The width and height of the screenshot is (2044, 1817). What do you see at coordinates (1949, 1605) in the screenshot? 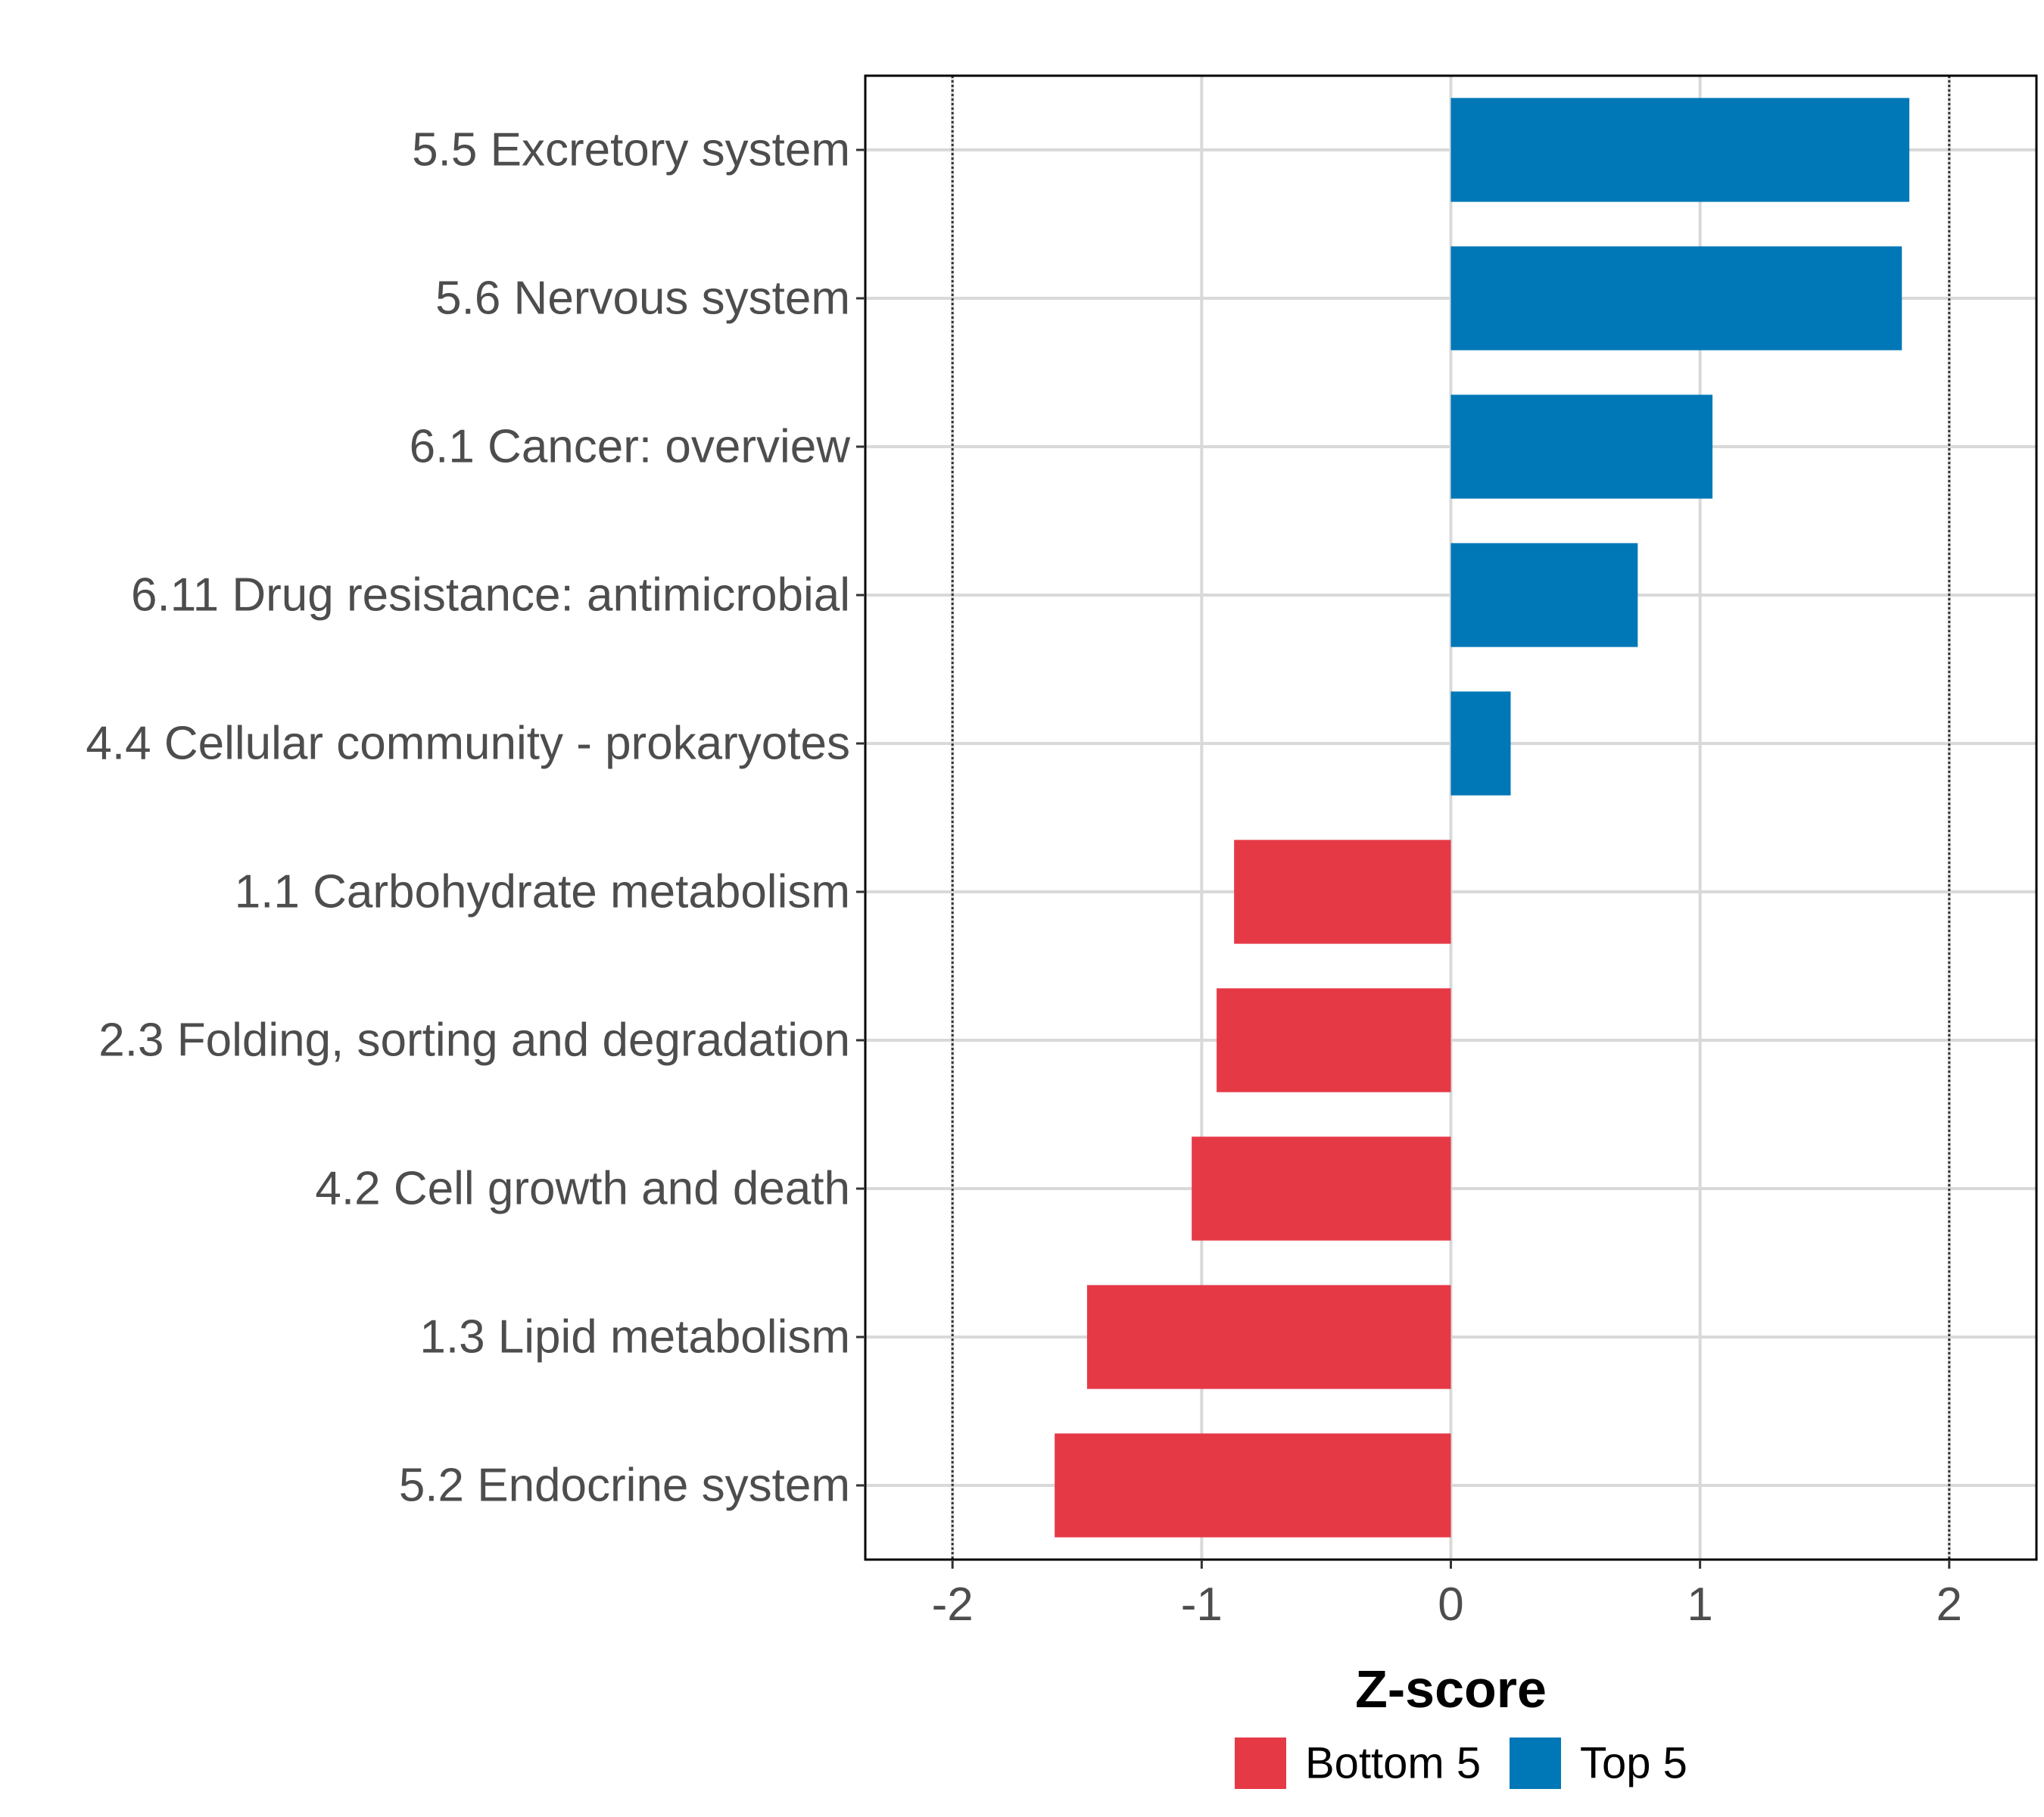
I see `x-tick-label: 2` at bounding box center [1949, 1605].